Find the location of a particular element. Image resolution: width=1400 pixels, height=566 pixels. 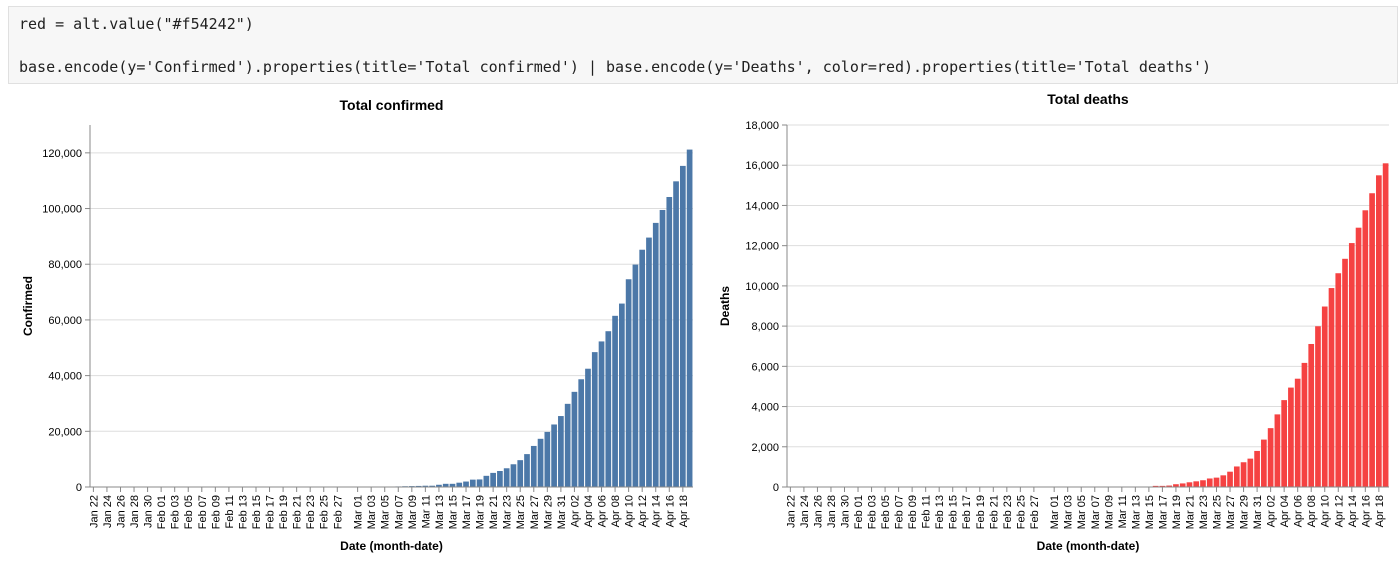

chart-title: Total deaths is located at coordinates (1088, 99).